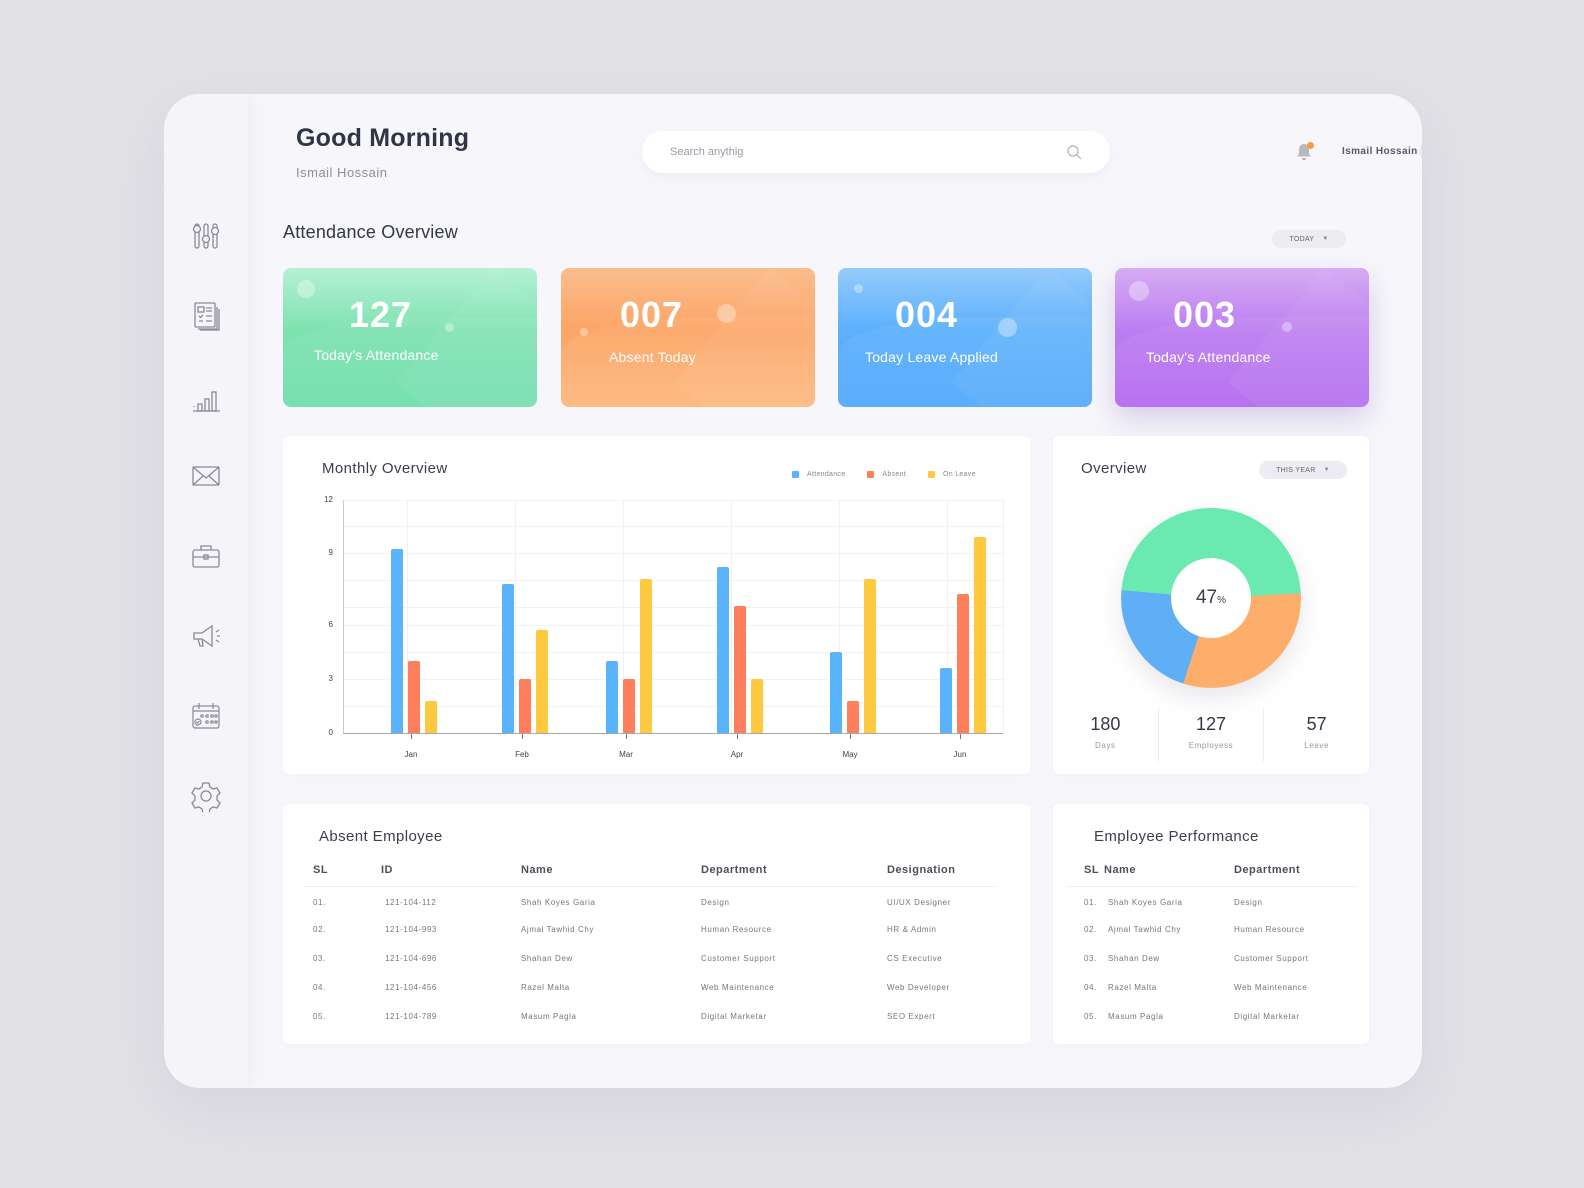 The image size is (1584, 1188). Describe the element at coordinates (850, 754) in the screenshot. I see `x-axis-label: May` at that location.